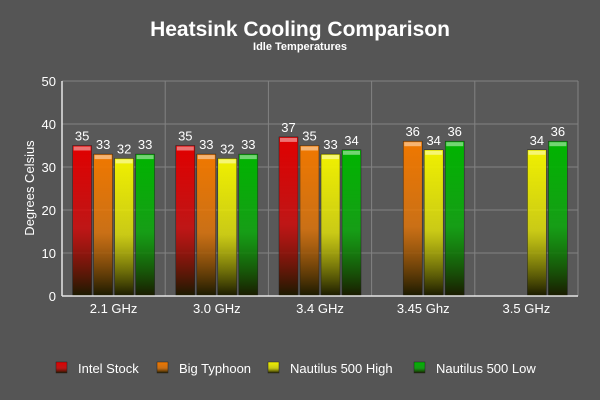 Image resolution: width=600 pixels, height=400 pixels. Describe the element at coordinates (185, 221) in the screenshot. I see `bar-intel-stock-3-0-ghz` at that location.